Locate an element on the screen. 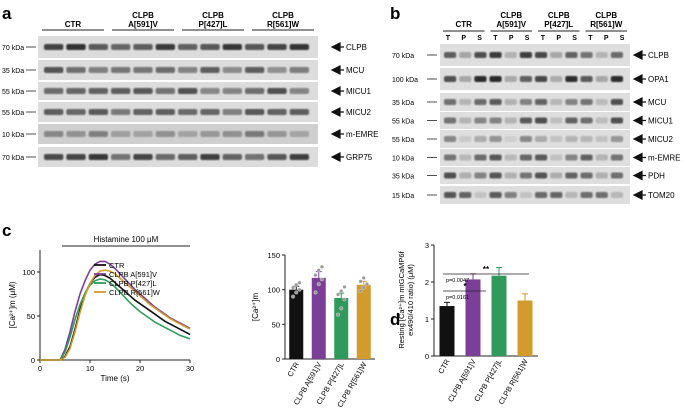 The height and width of the screenshot is (420, 685). p-value-1: p=0.0047 is located at coordinates (457, 281).